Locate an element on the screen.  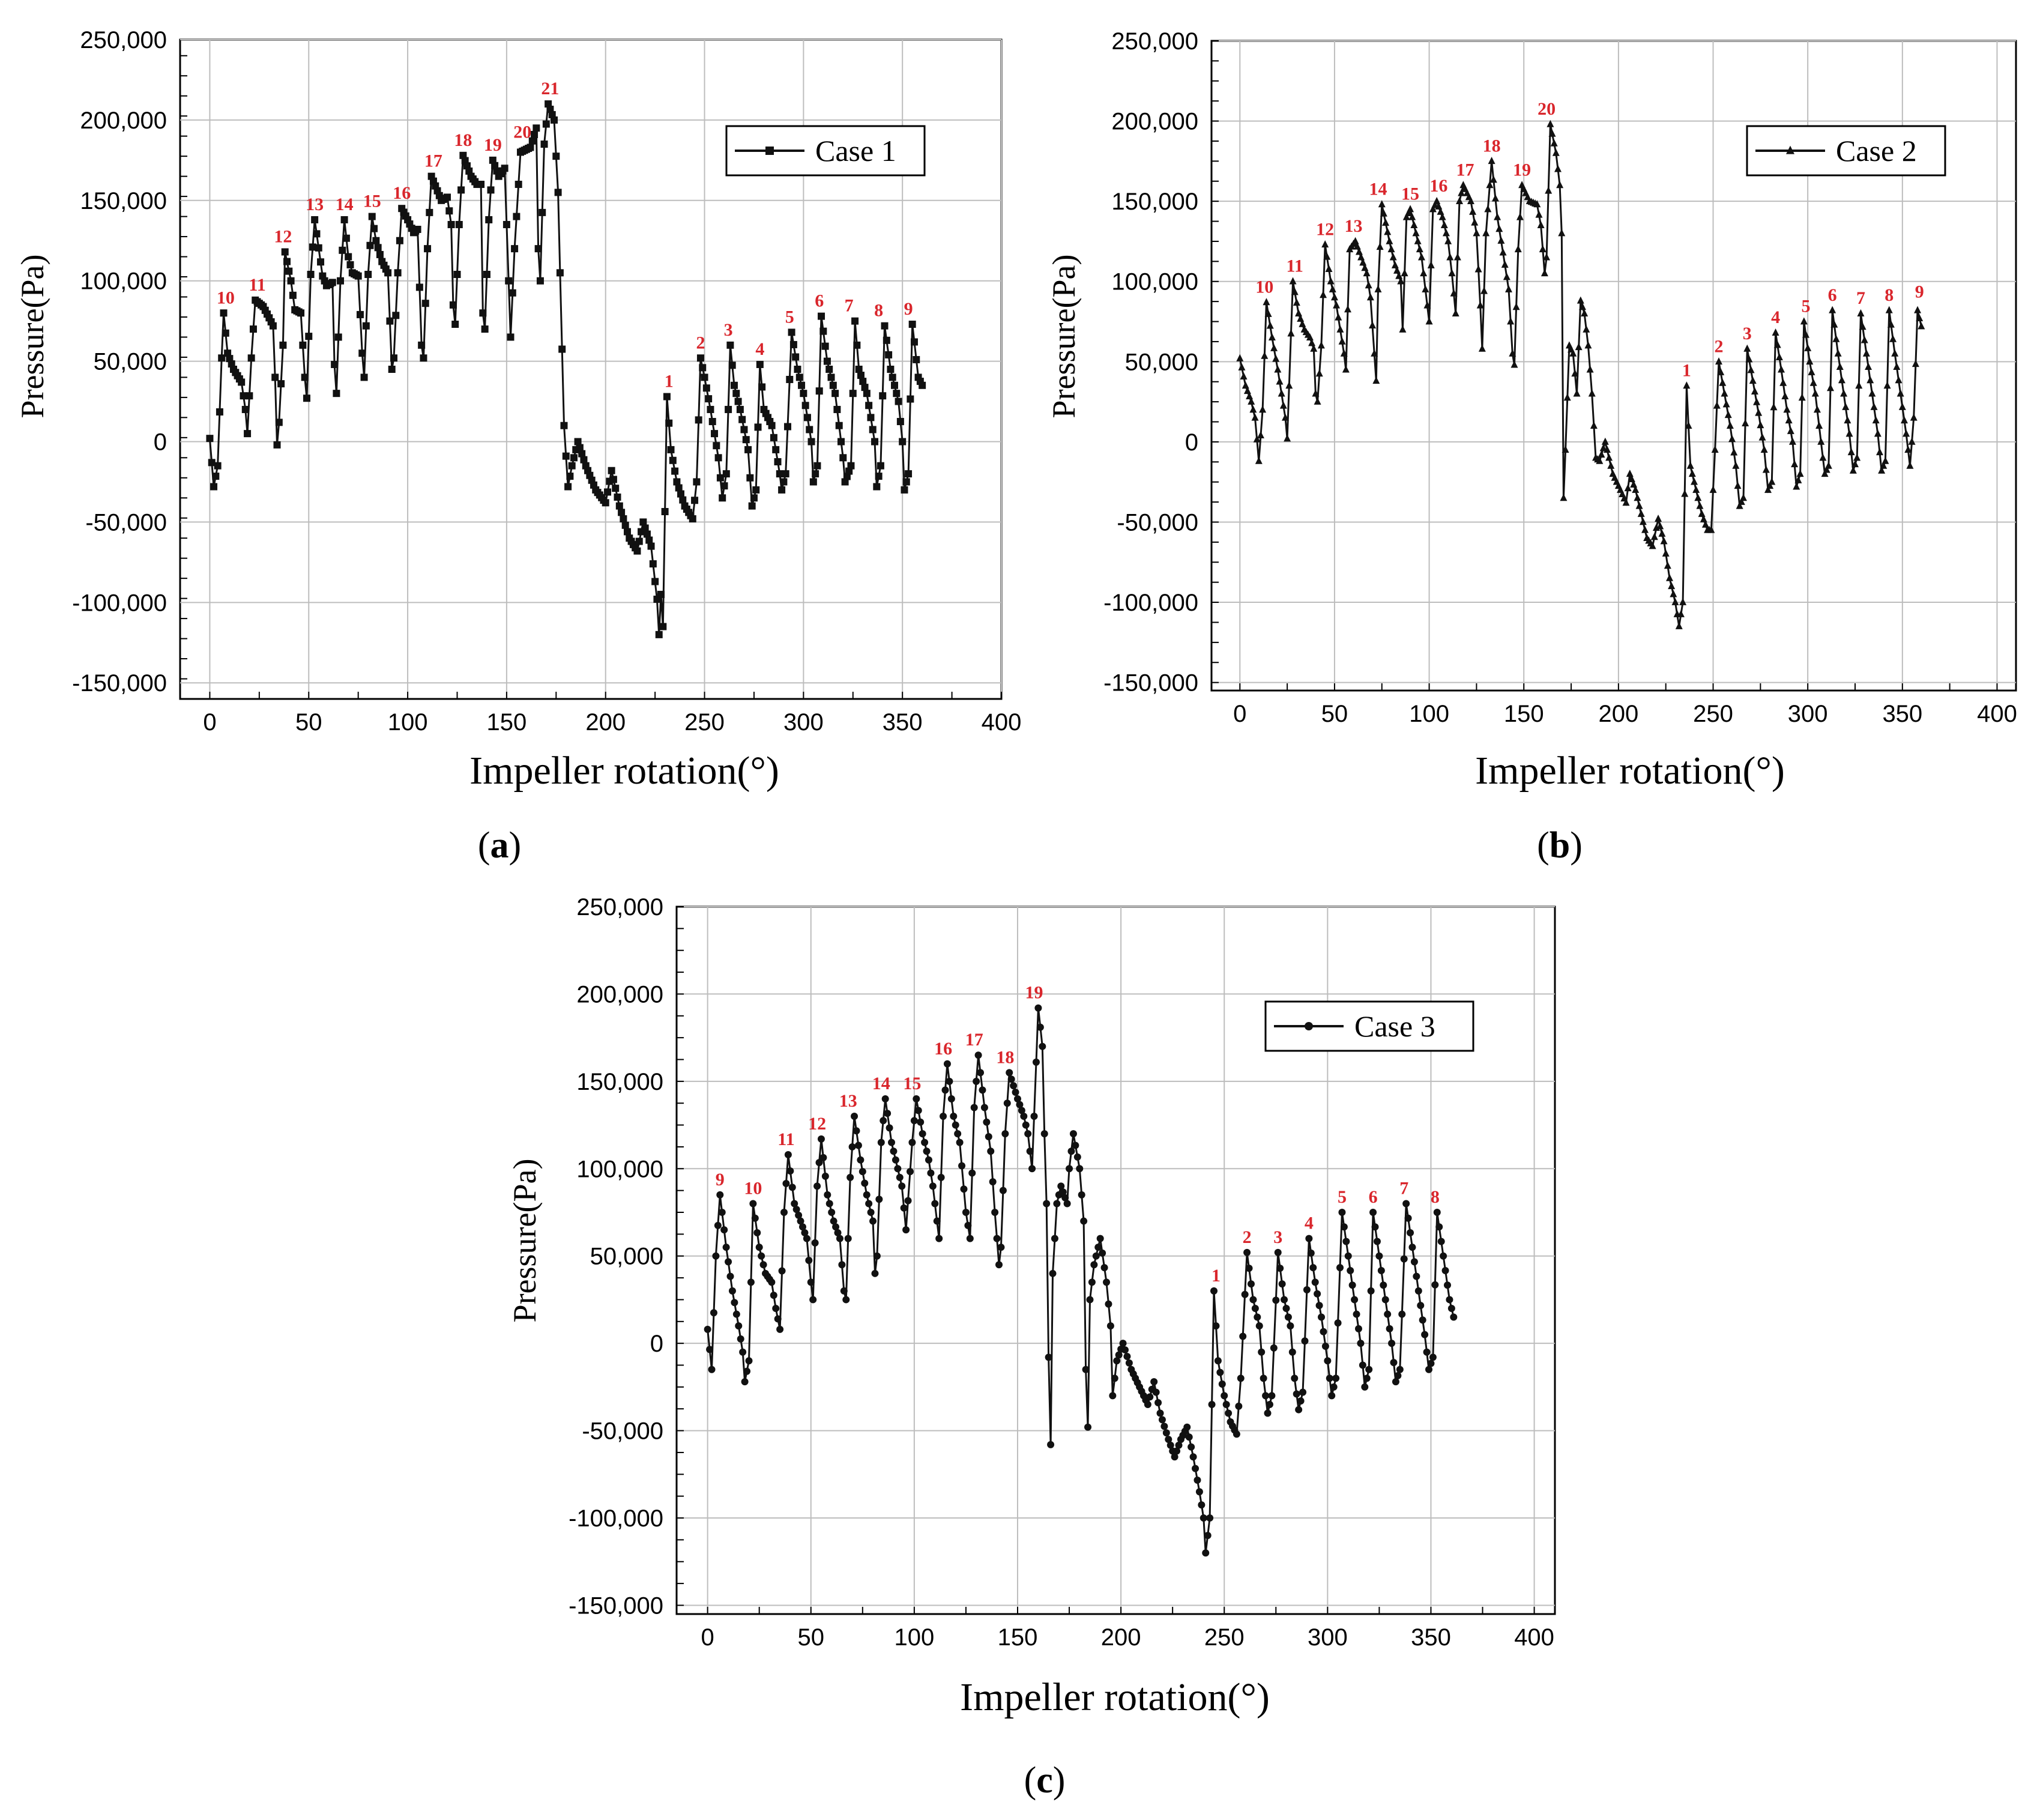
peak-label: 17 is located at coordinates (1465, 170).